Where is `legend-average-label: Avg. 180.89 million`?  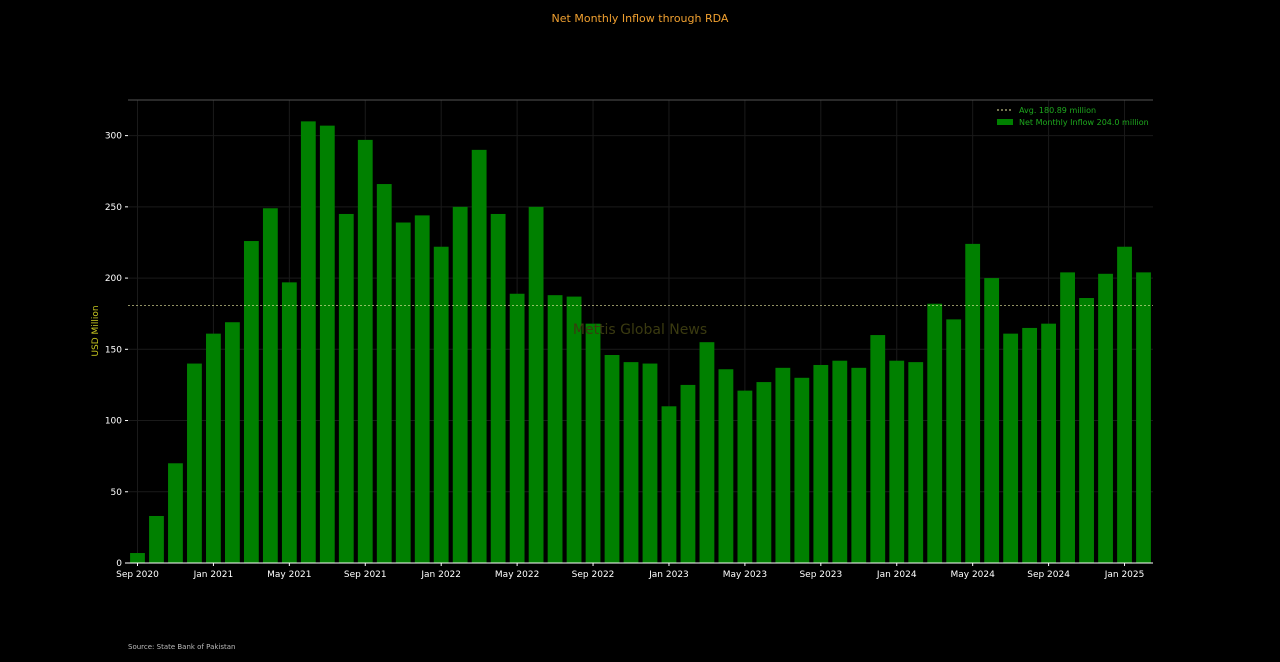
legend-average-label: Avg. 180.89 million is located at coordinates (1057, 110).